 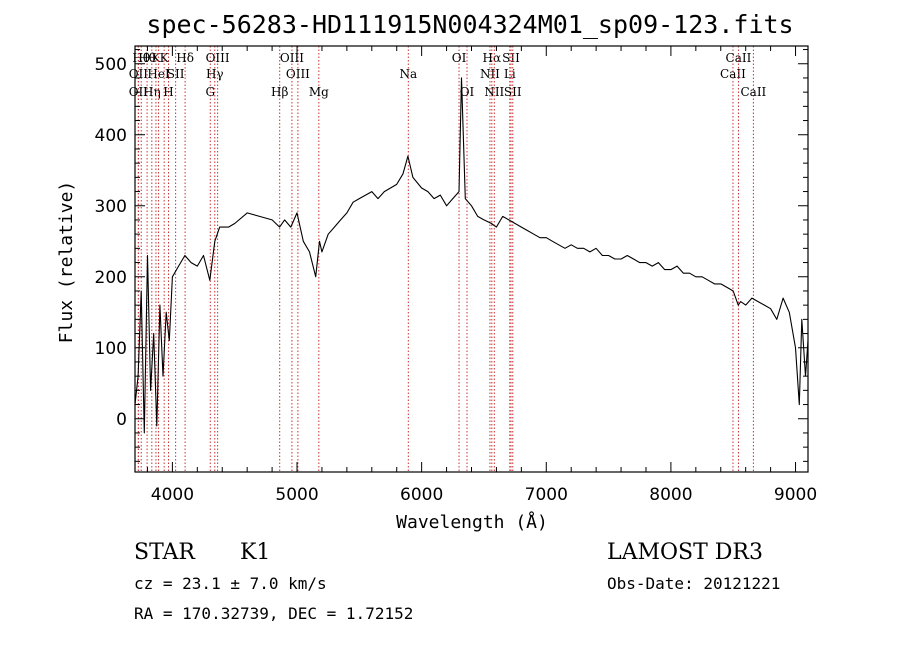 What do you see at coordinates (210, 92) in the screenshot?
I see `line-label-11: G` at bounding box center [210, 92].